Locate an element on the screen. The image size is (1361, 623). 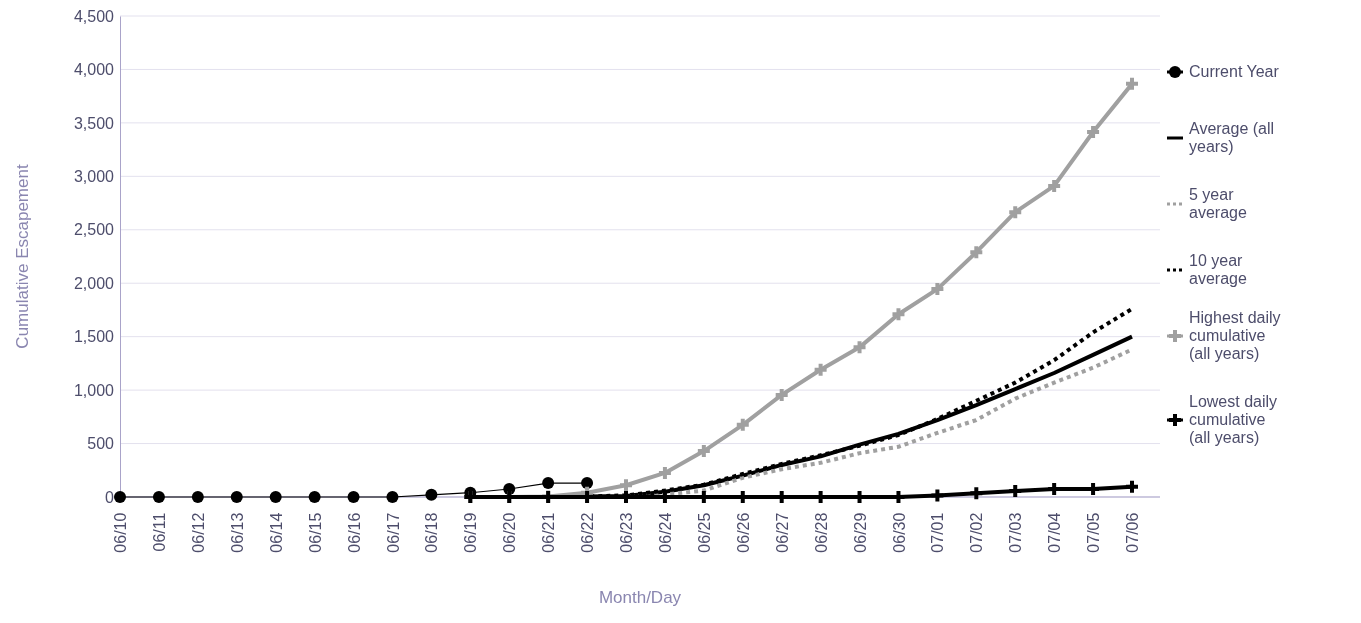
x-tick-label: 06/27 is located at coordinates (782, 532).